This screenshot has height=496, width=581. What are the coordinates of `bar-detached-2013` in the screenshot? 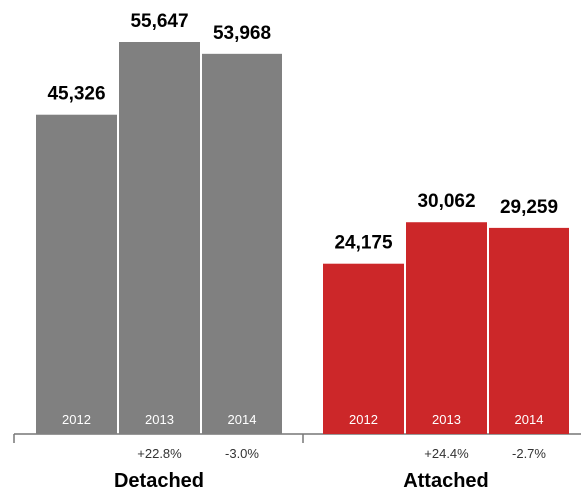 It's located at (159, 238).